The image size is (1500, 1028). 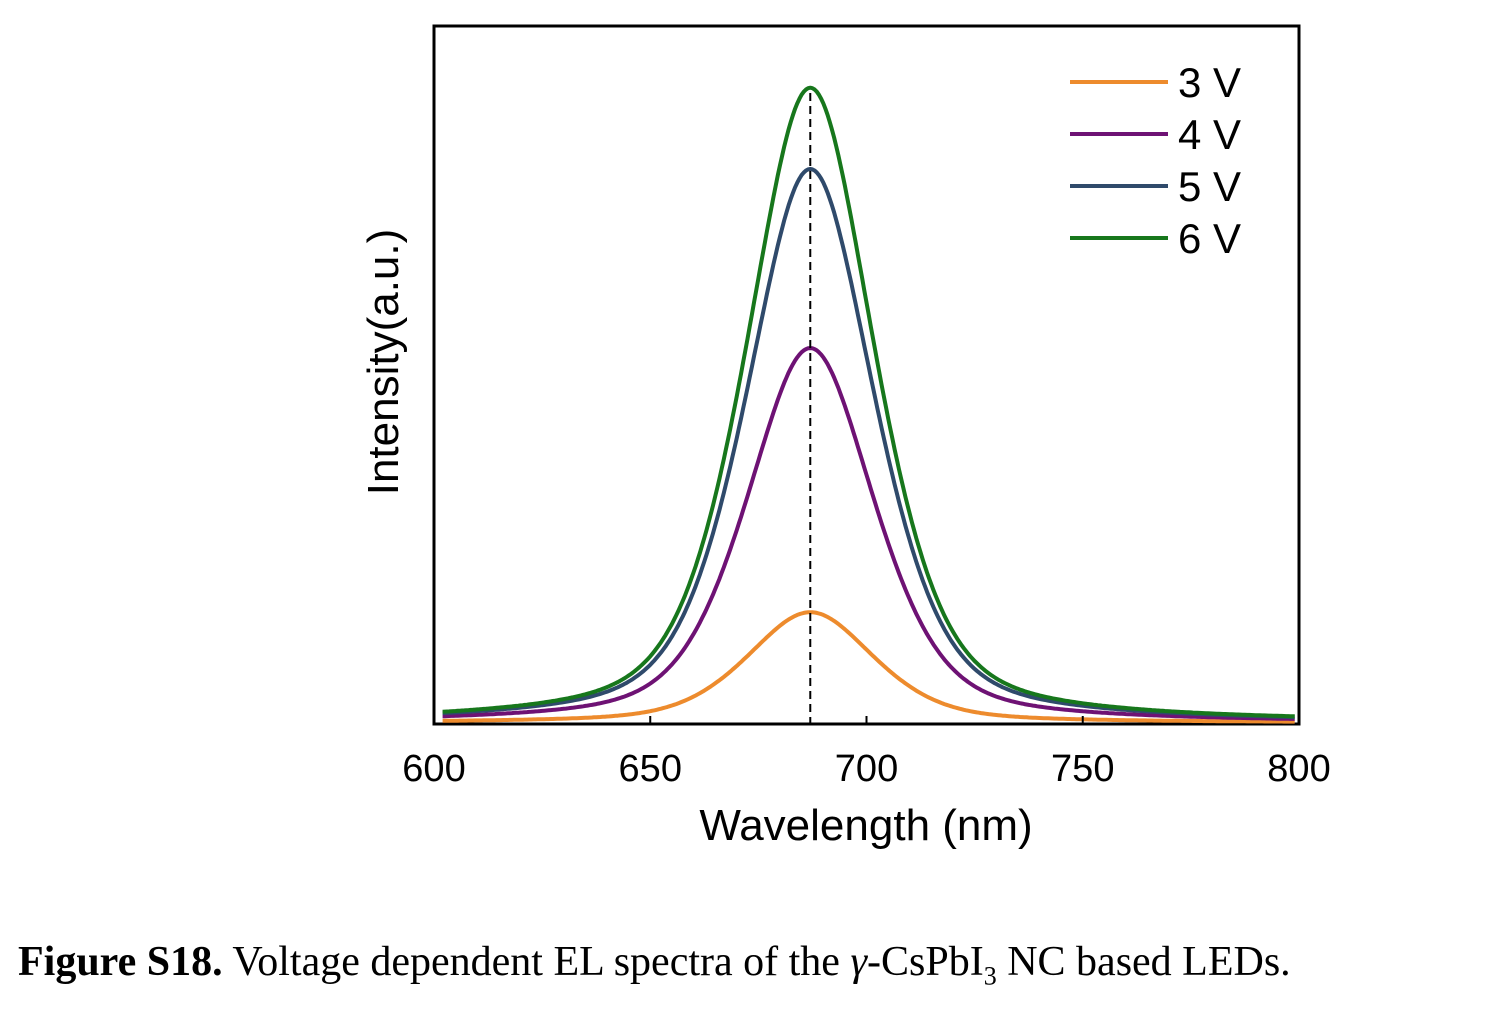 What do you see at coordinates (865, 825) in the screenshot?
I see `x-axis-title: Wavelength (nm)` at bounding box center [865, 825].